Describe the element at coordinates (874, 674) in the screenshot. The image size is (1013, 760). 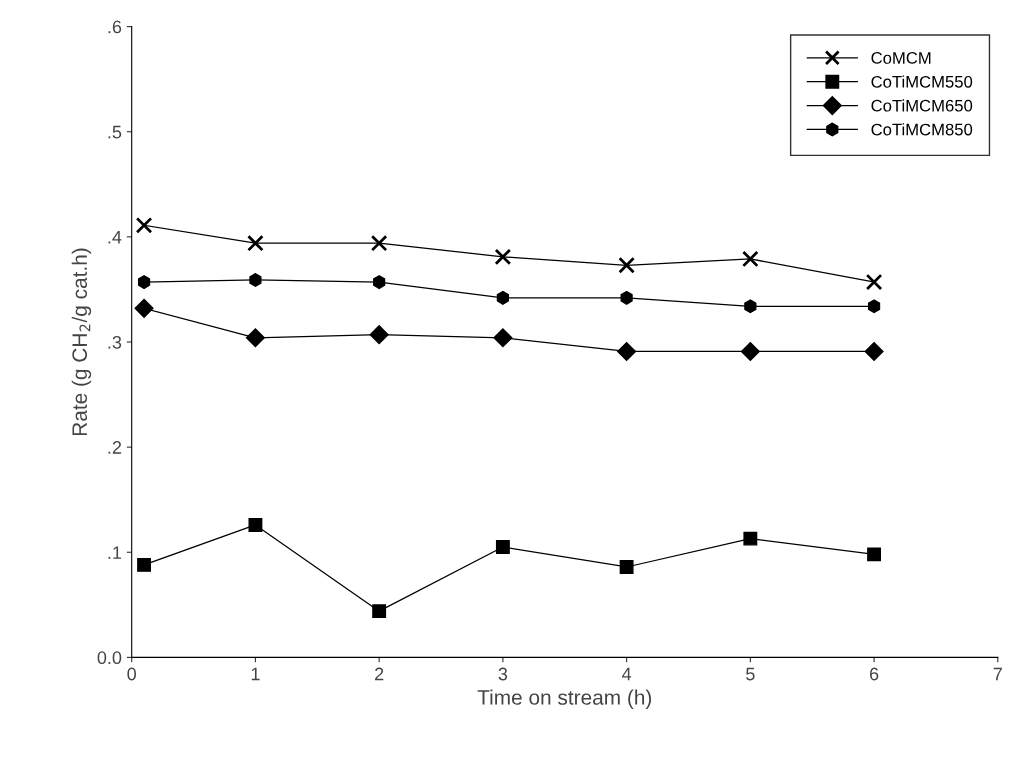
I see `x-tick-label: 6` at that location.